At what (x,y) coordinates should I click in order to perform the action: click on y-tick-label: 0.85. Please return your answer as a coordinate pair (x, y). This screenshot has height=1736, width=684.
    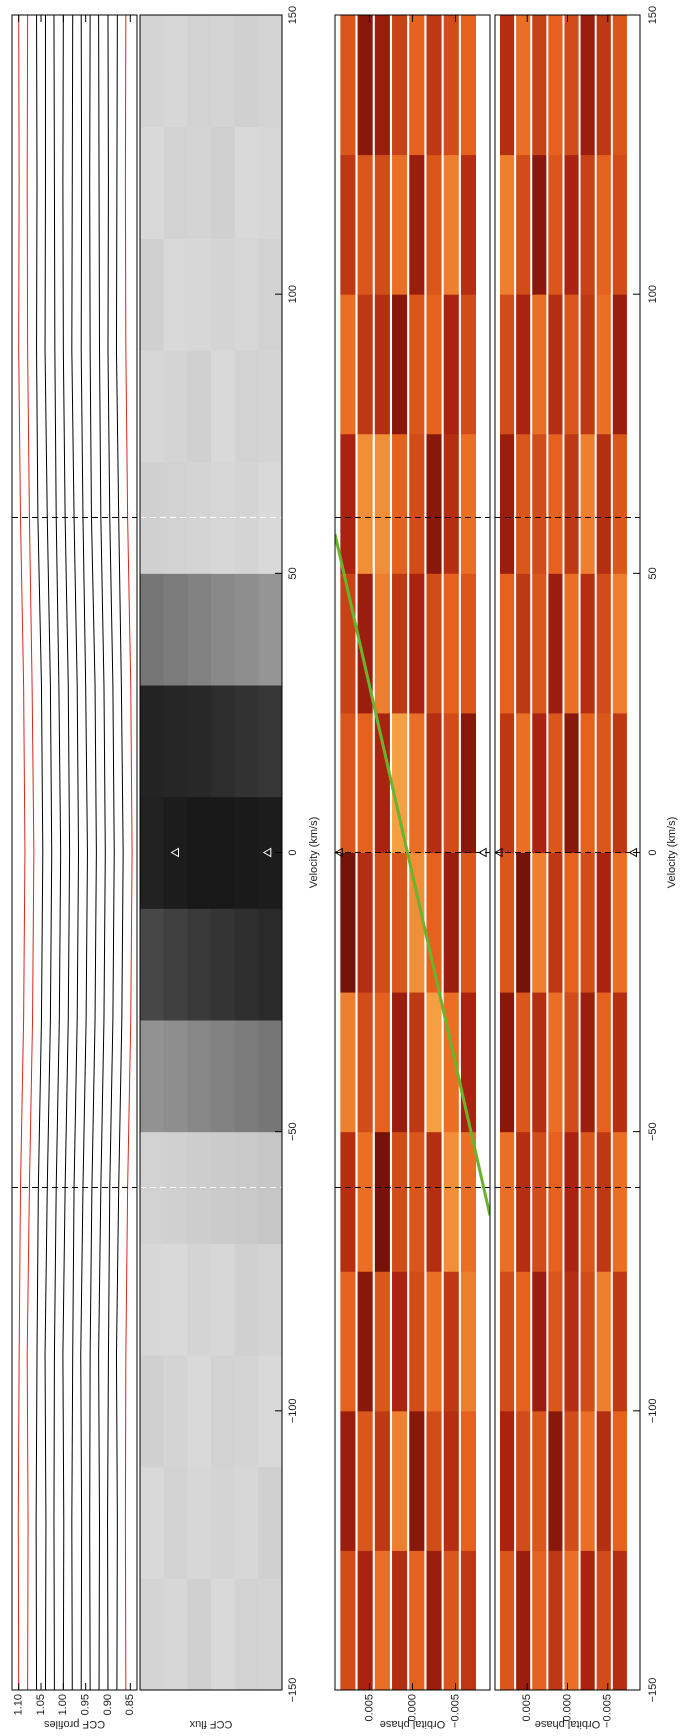
    Looking at the image, I should click on (130, 1704).